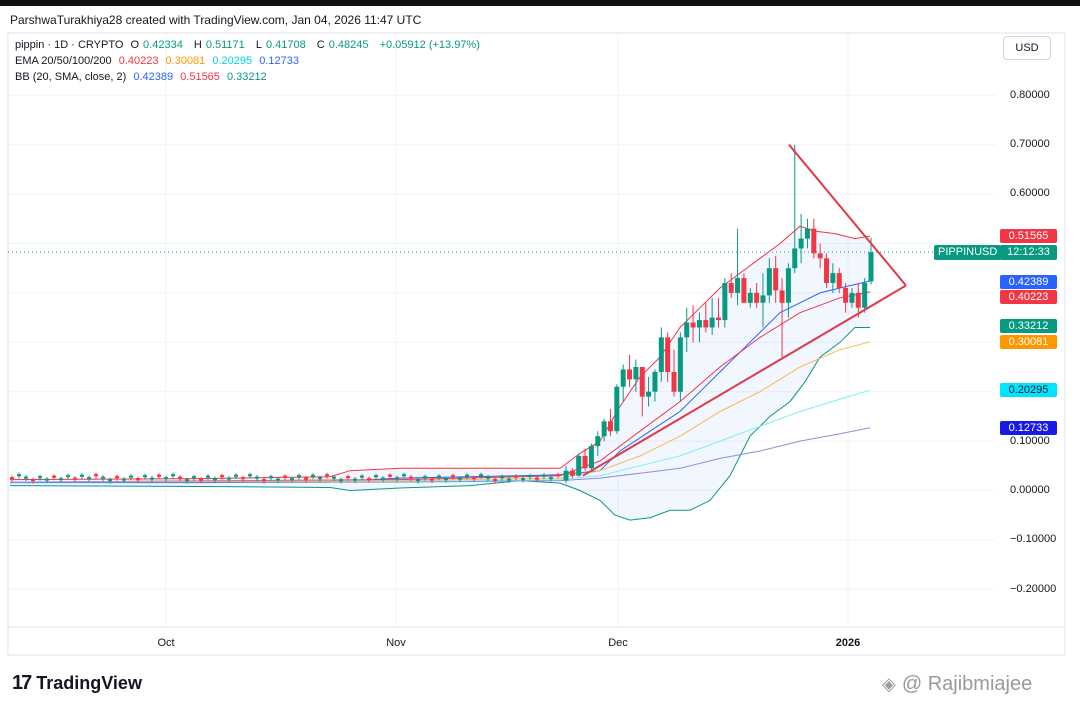 The height and width of the screenshot is (709, 1080). I want to click on legend-bb-lower: 0.33212, so click(246, 77).